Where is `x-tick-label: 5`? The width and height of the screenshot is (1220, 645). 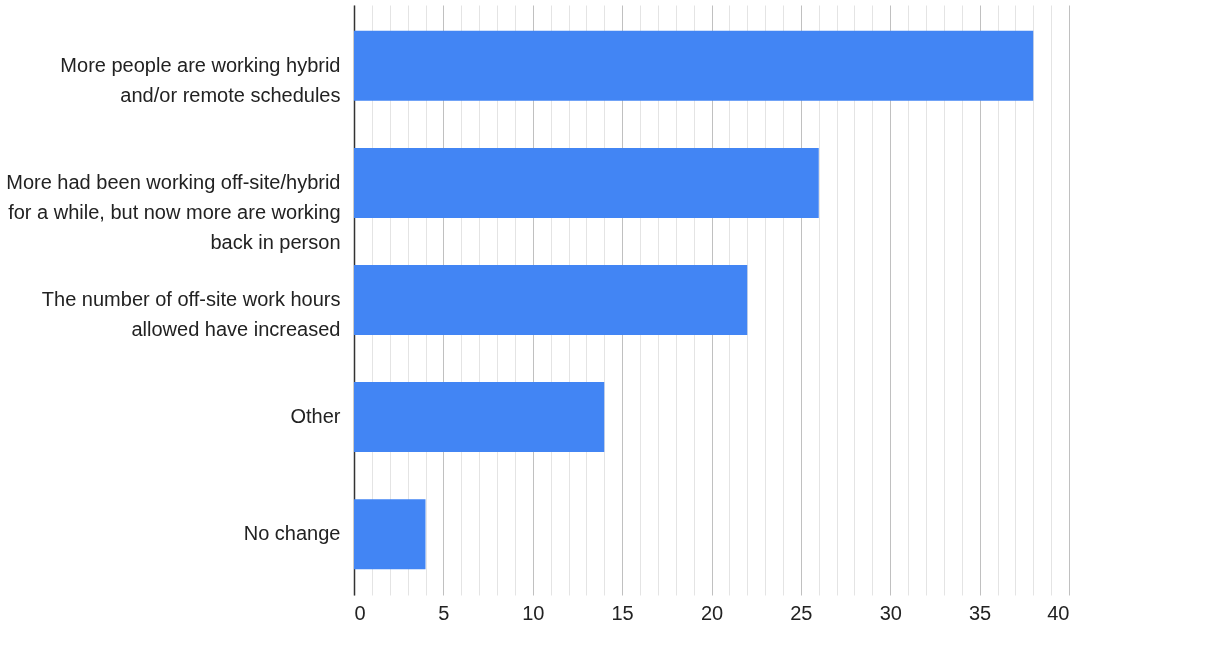 x-tick-label: 5 is located at coordinates (444, 612).